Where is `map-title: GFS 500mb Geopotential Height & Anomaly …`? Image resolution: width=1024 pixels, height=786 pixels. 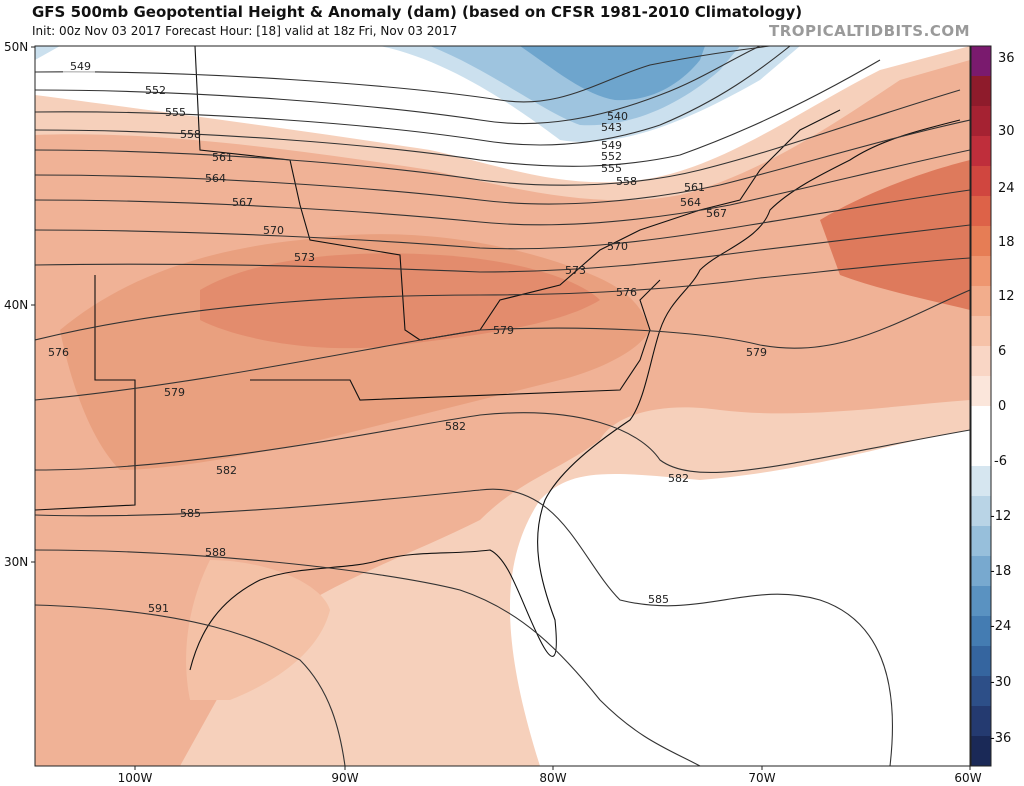
map-title: GFS 500mb Geopotential Height & Anomaly … is located at coordinates (417, 12).